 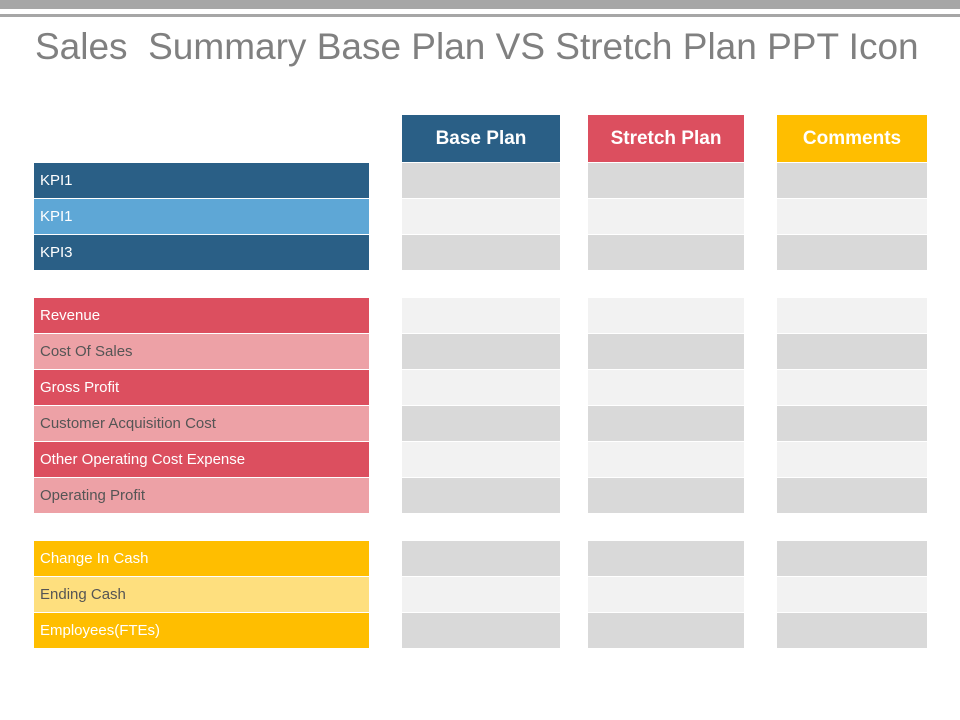 What do you see at coordinates (201, 558) in the screenshot?
I see `row-label: Change In Cash` at bounding box center [201, 558].